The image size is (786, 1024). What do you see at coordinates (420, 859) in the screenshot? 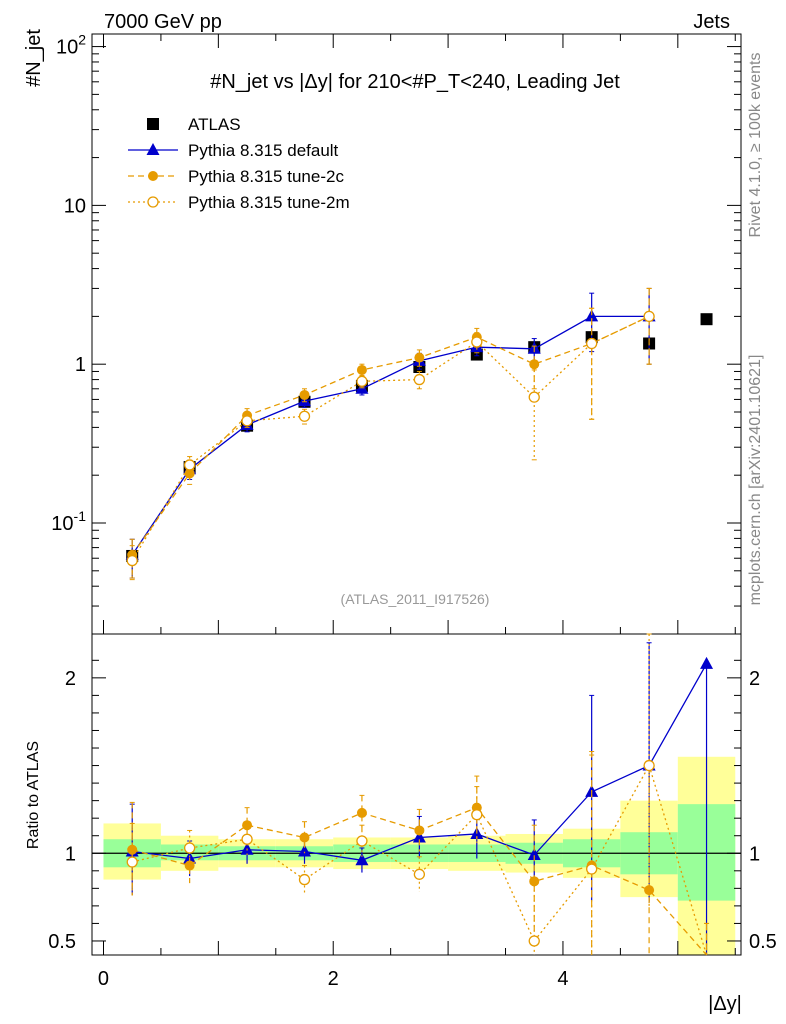
I see `ratio-series-line` at bounding box center [420, 859].